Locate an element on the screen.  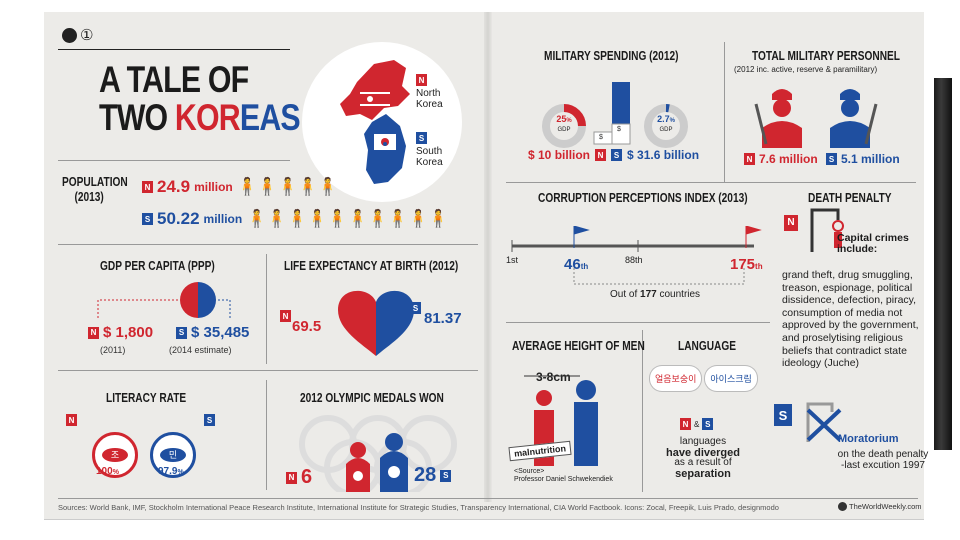
cpi-title: CORRUPTION PERCEPTIONS INDEX (2013) is located at coordinates (643, 197).